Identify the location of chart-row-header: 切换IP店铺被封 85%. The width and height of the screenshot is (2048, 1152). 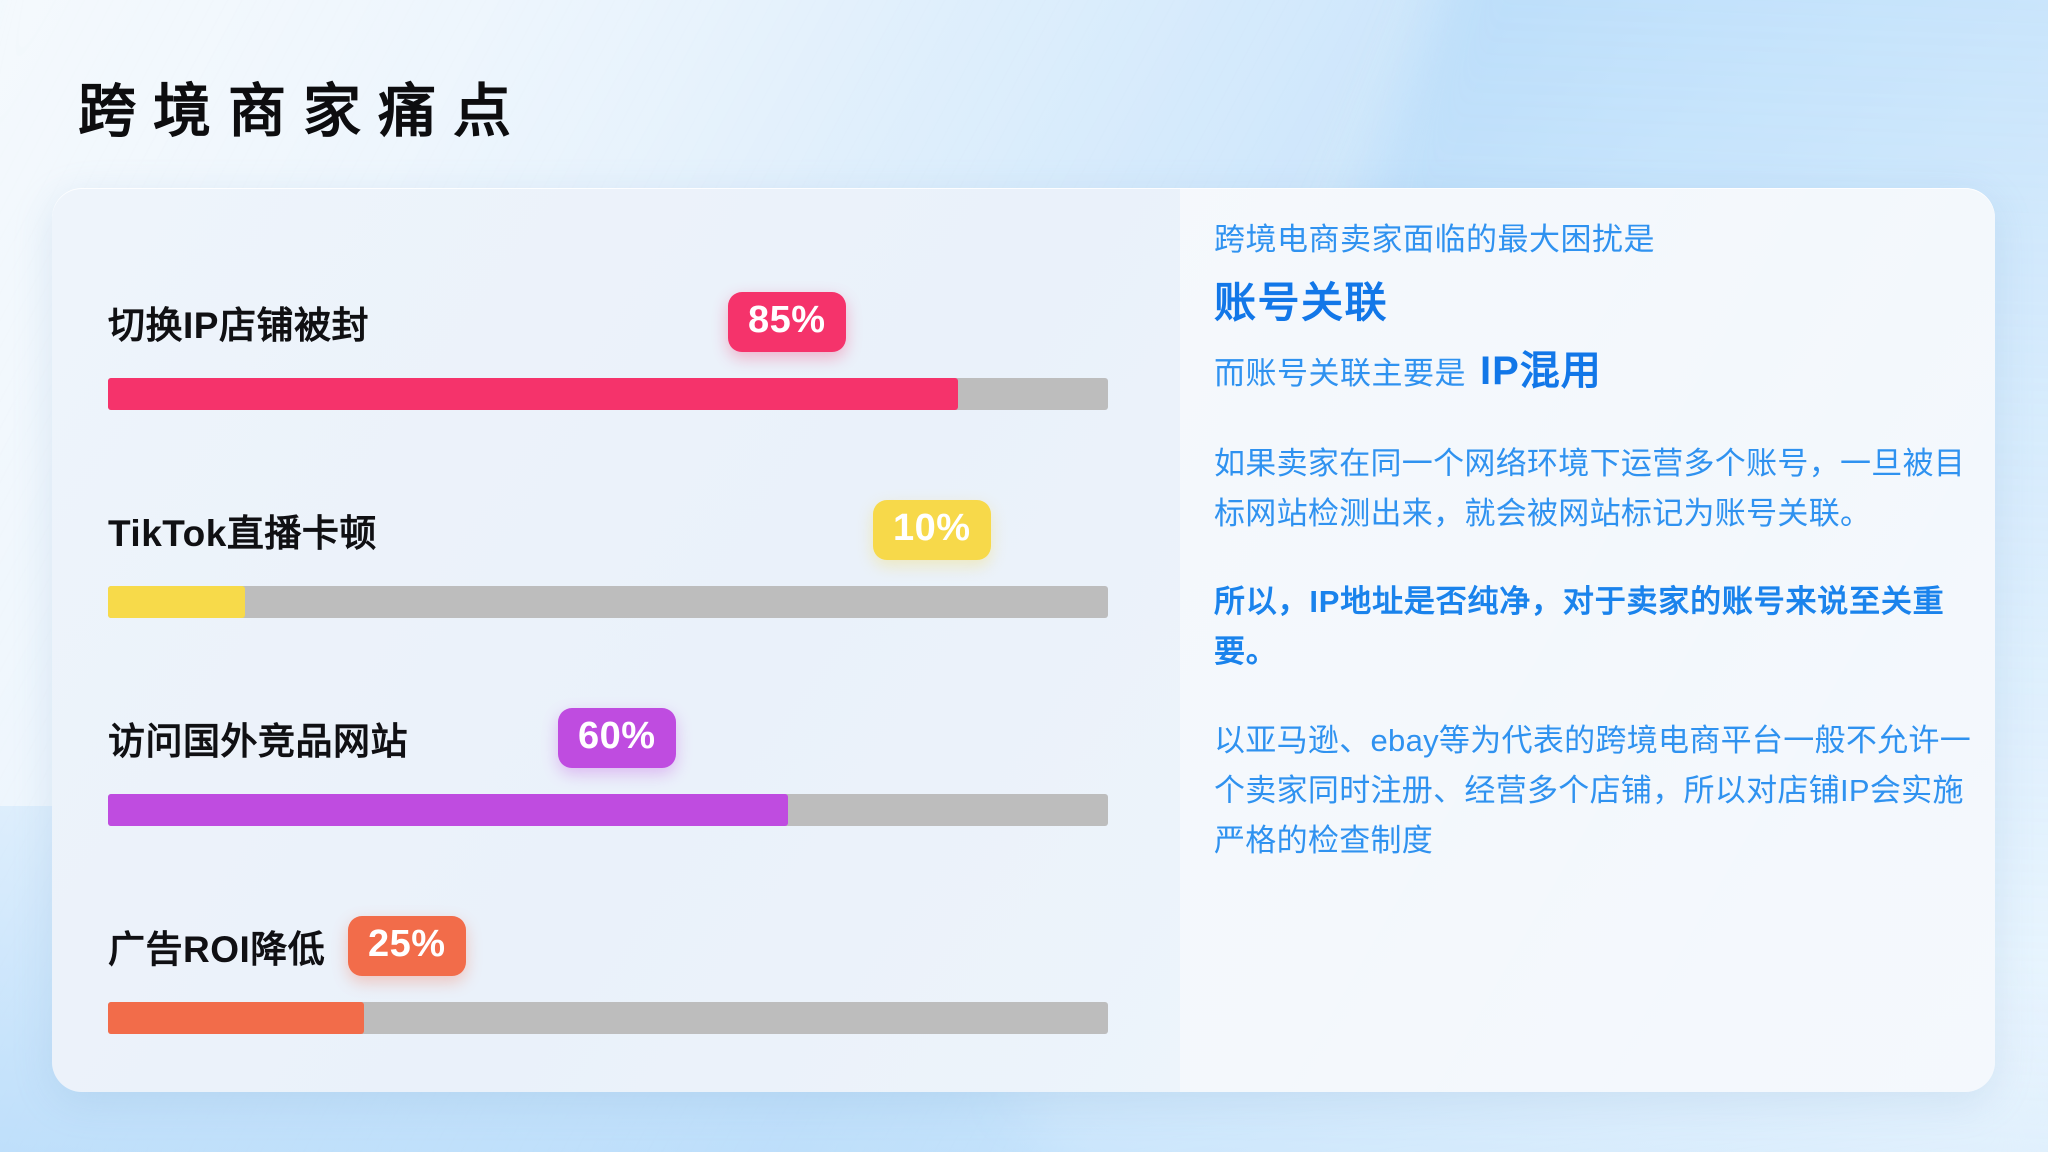
(608, 322).